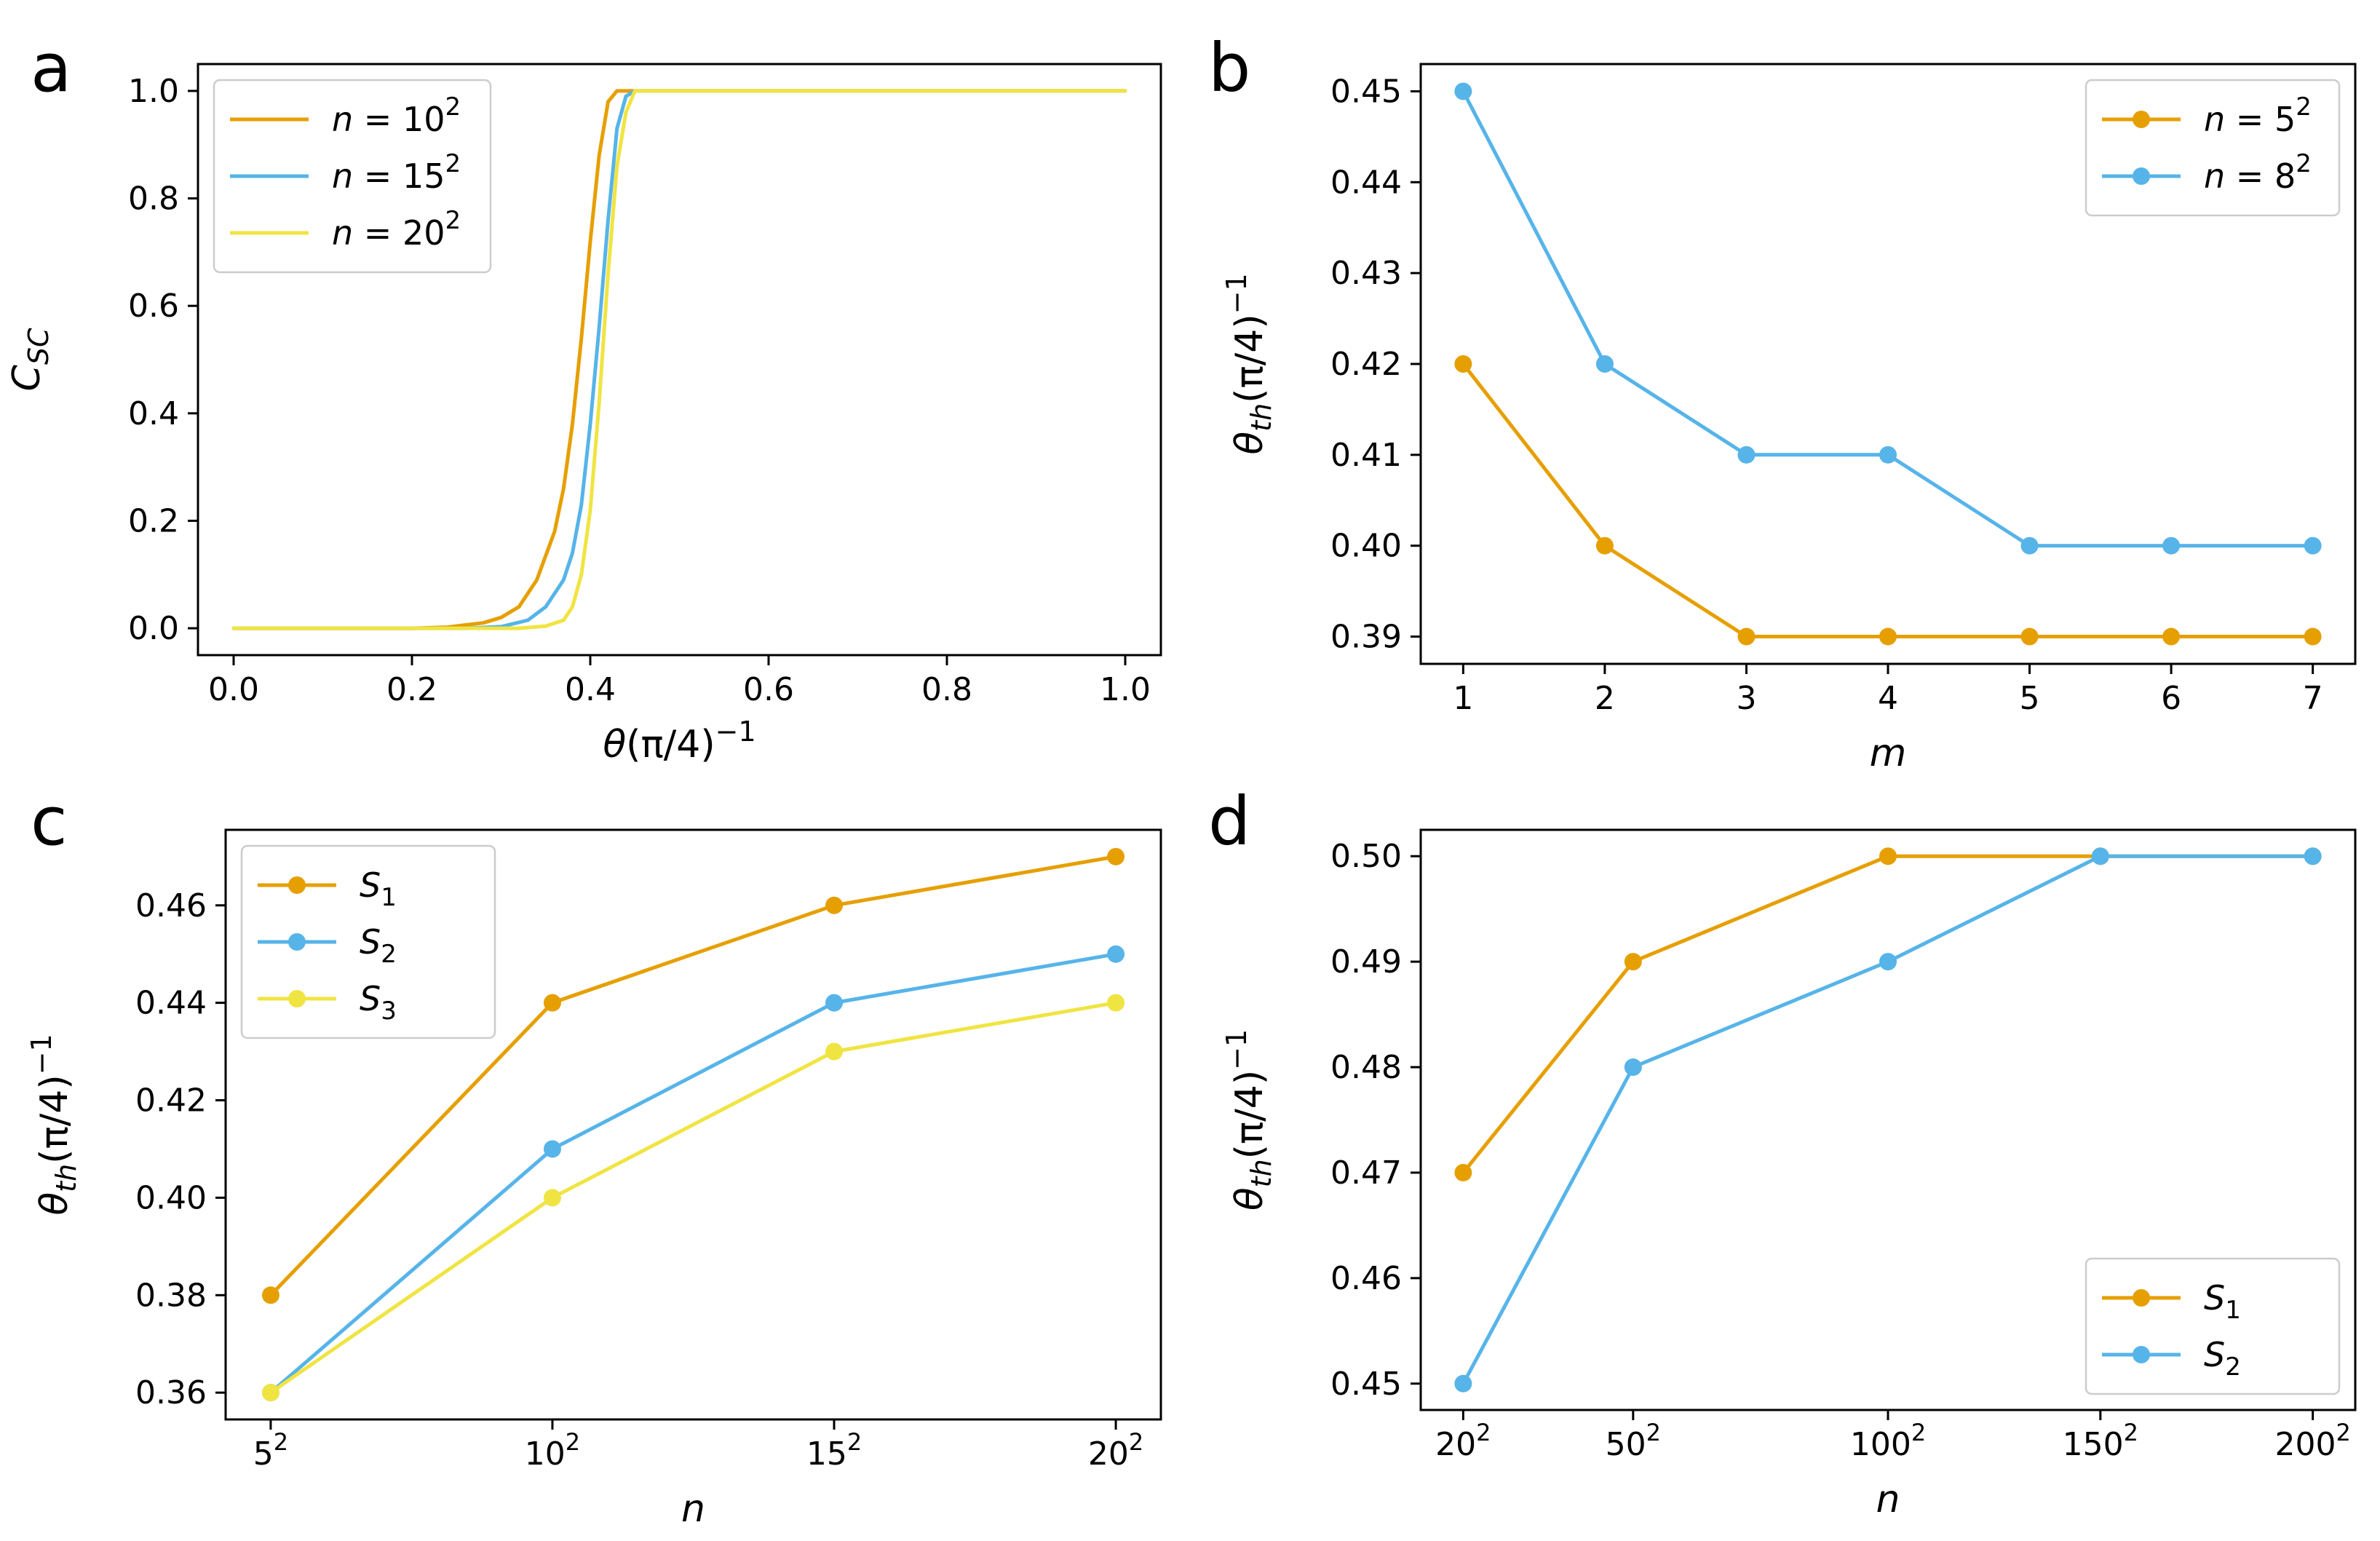 This screenshot has width=2380, height=1541. What do you see at coordinates (327, 1002) in the screenshot?
I see `legend-item: S3` at bounding box center [327, 1002].